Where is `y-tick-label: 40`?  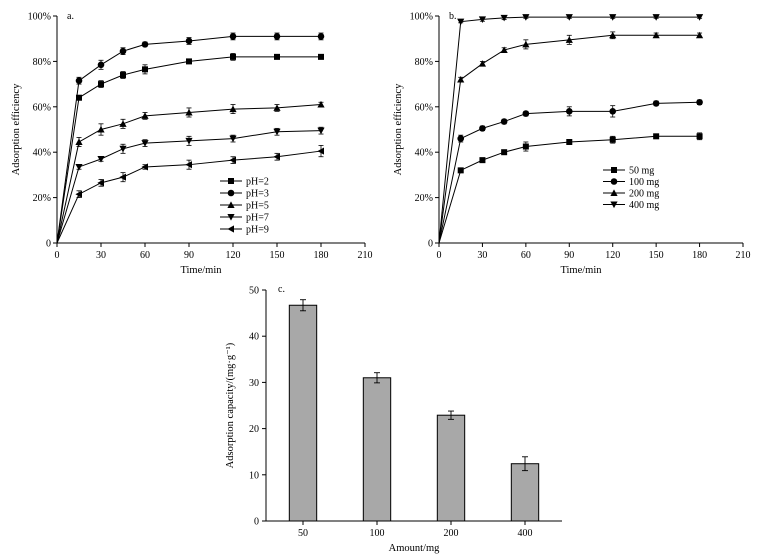
y-tick-label: 40 is located at coordinates (254, 337).